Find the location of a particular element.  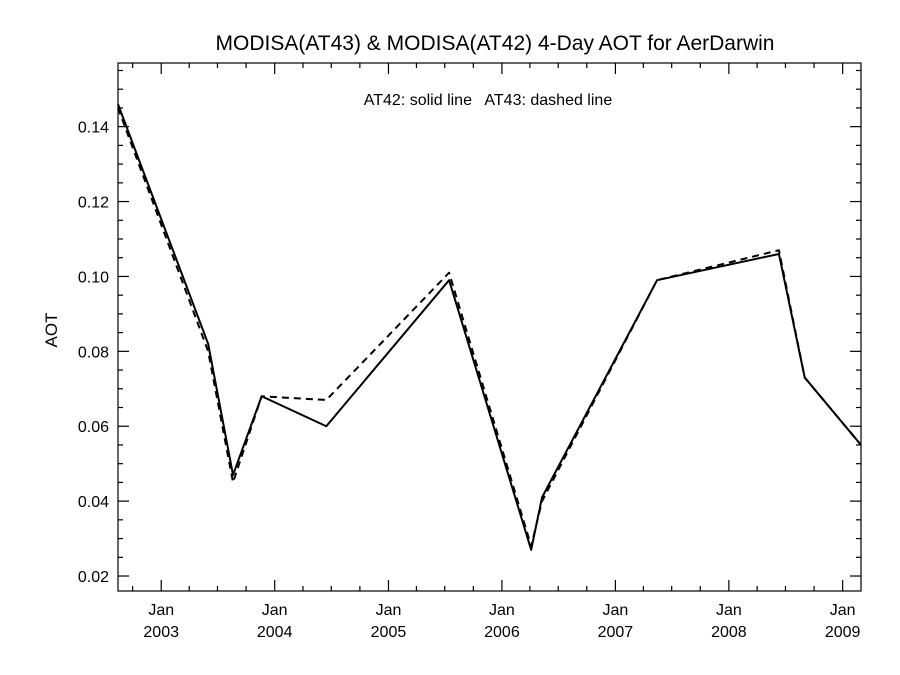

x-tick-year-label: 2006 is located at coordinates (502, 632).